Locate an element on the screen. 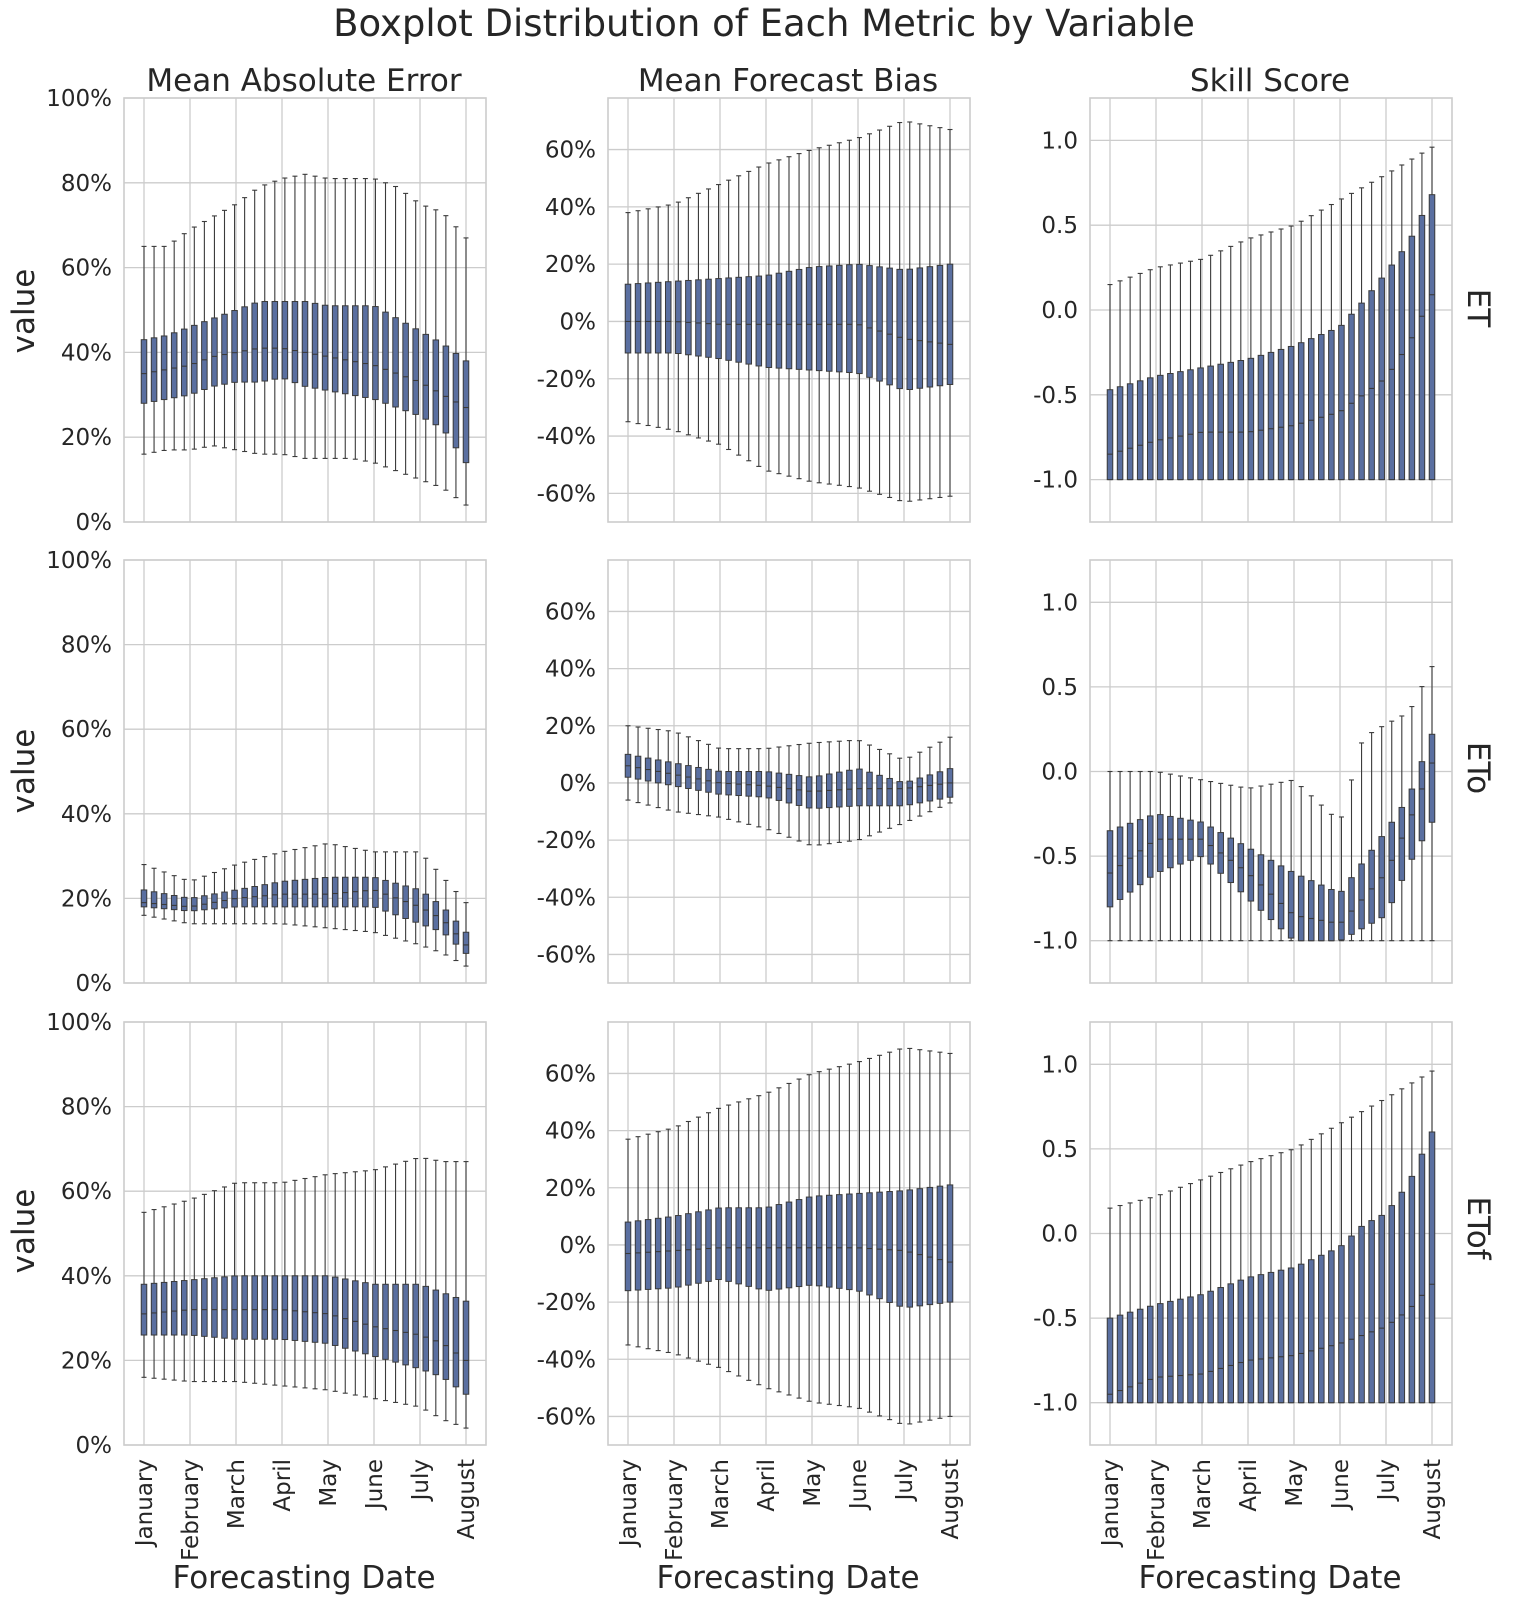 The height and width of the screenshot is (1600, 1528). panel-frame is located at coordinates (1271, 1233).